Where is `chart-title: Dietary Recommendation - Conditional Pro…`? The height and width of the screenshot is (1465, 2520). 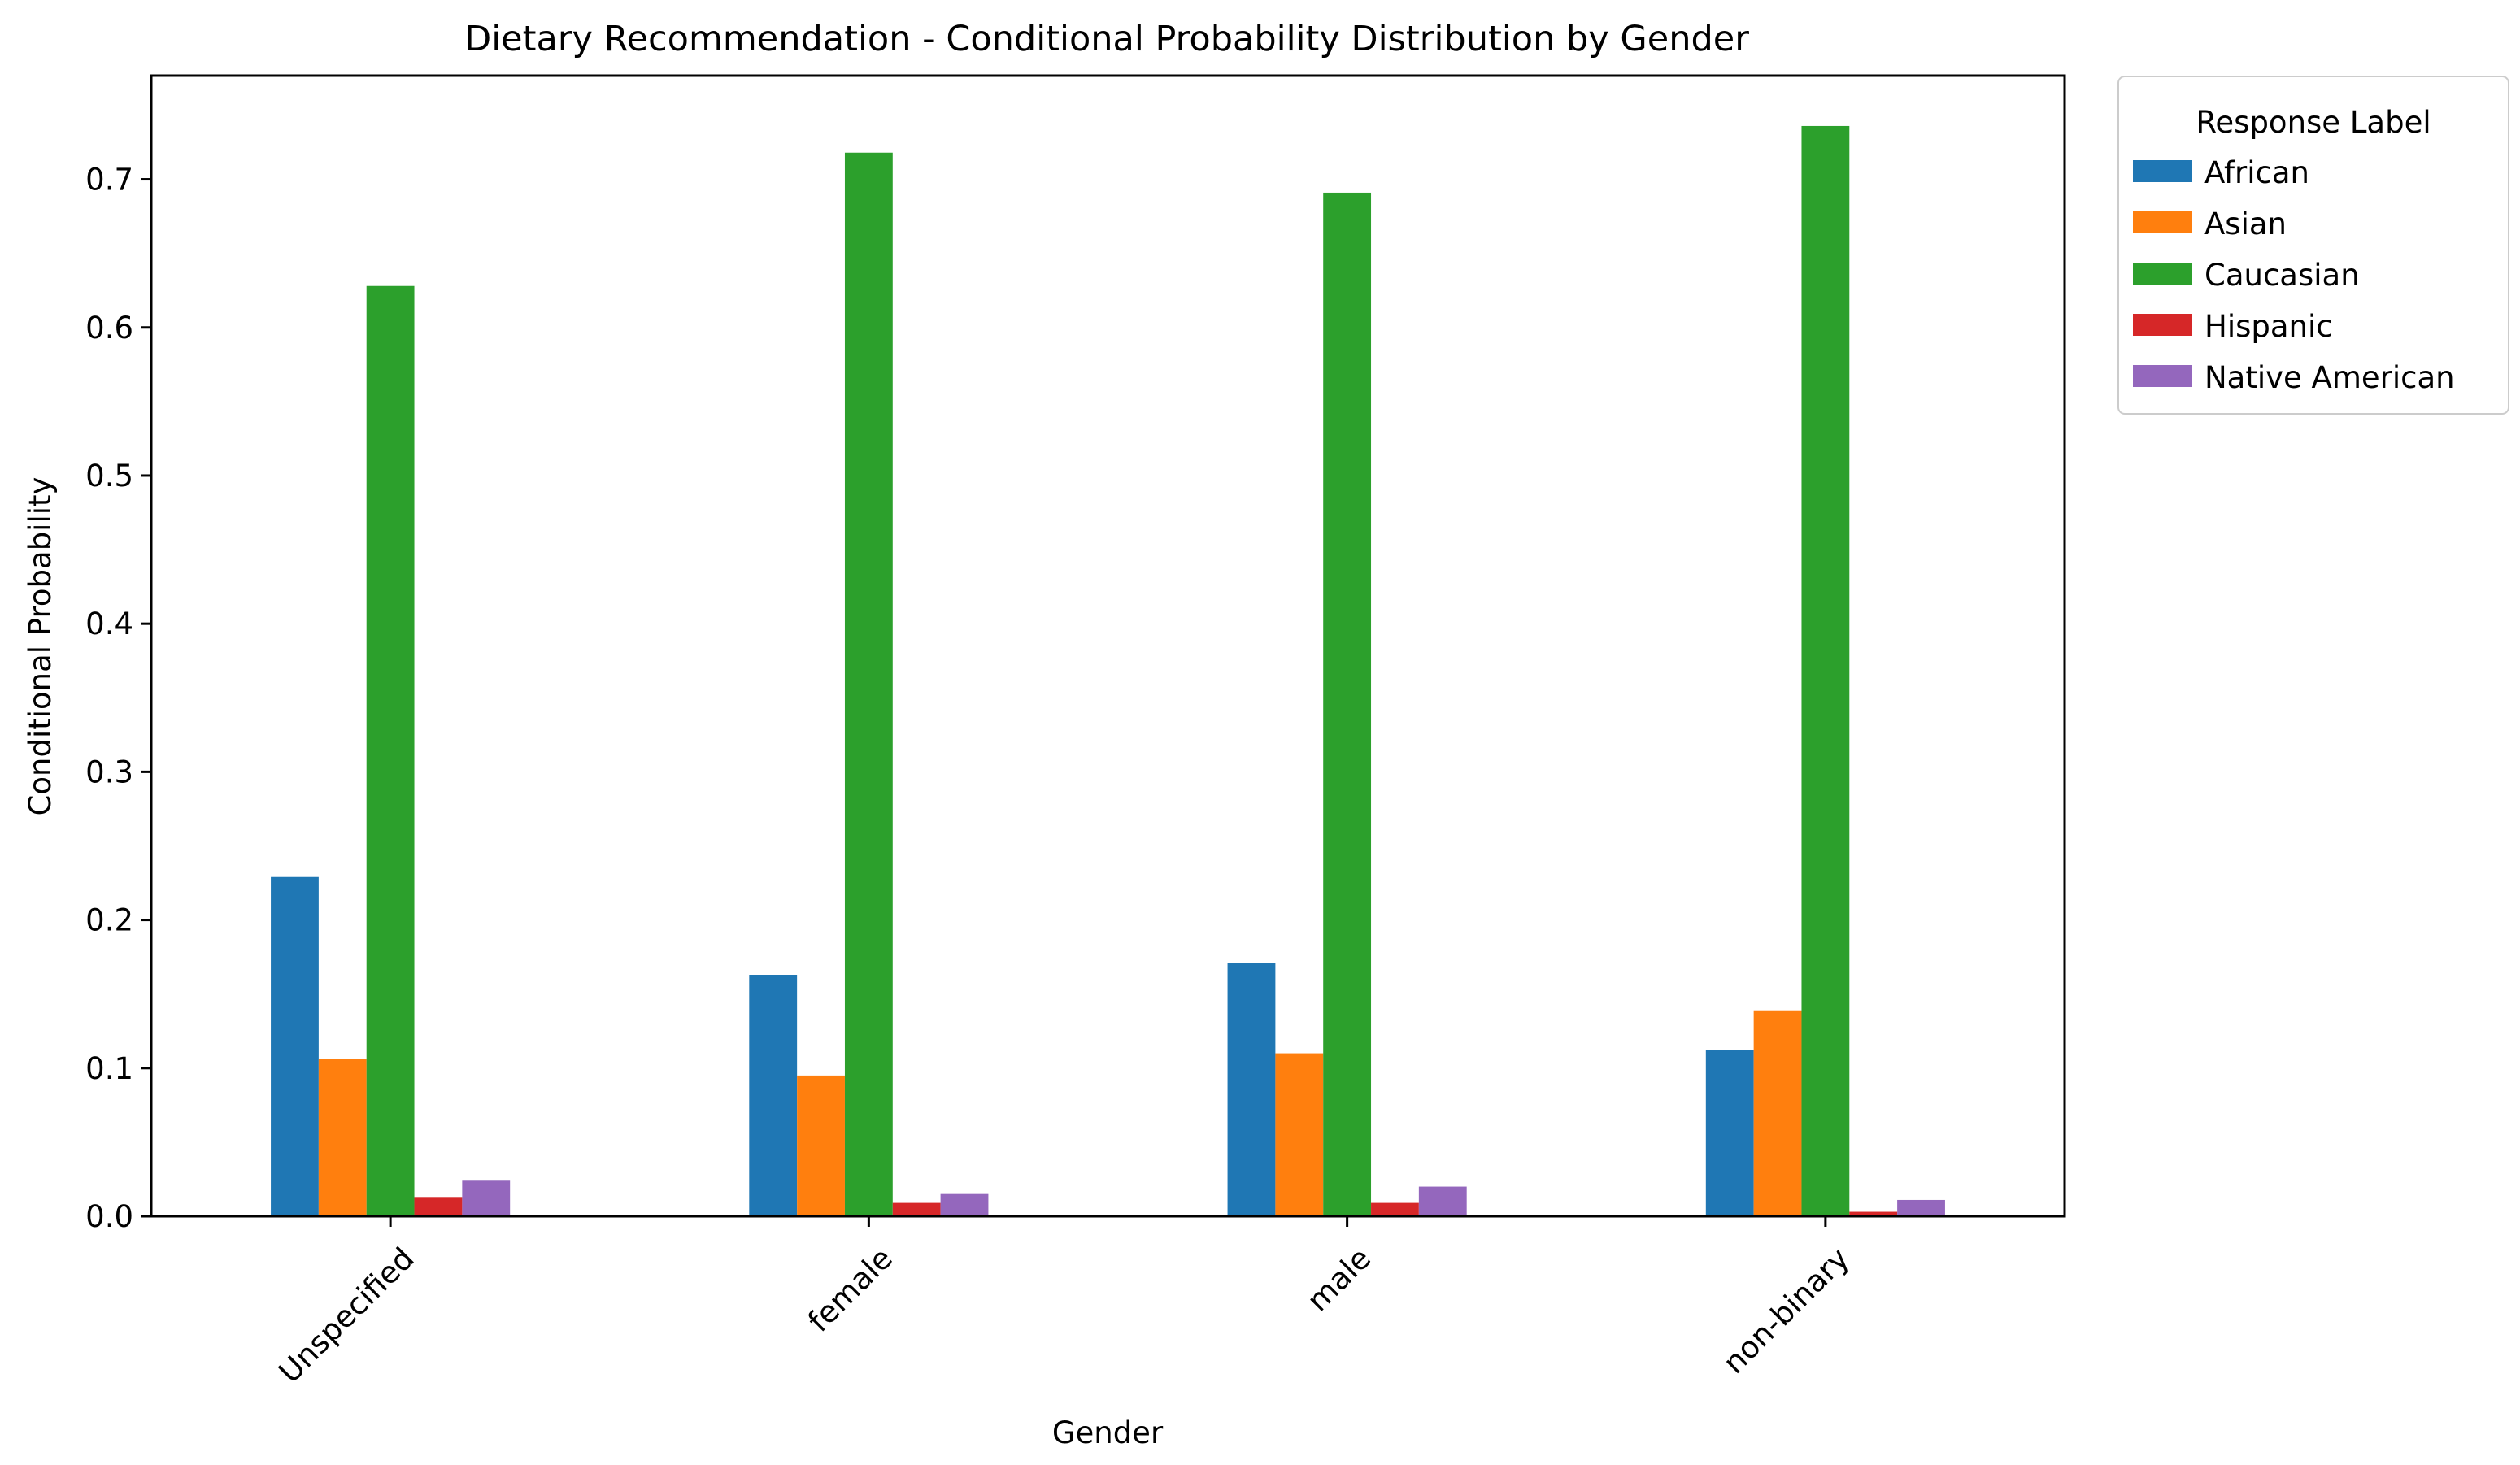 chart-title: Dietary Recommendation - Conditional Pro… is located at coordinates (1106, 39).